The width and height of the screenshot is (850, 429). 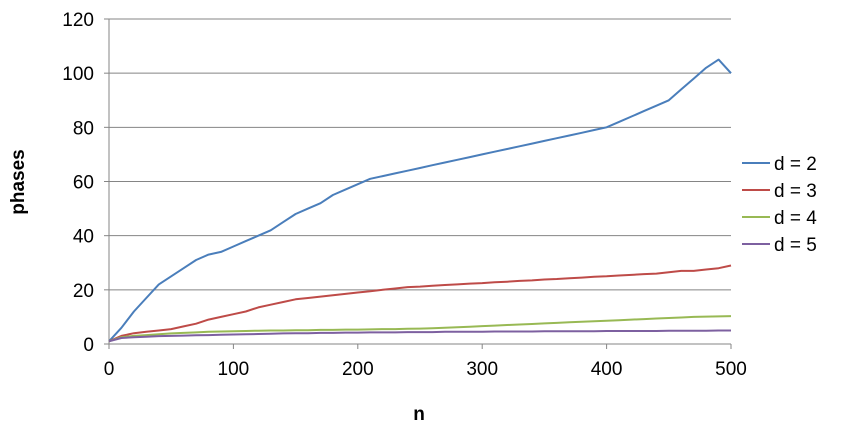 What do you see at coordinates (795, 218) in the screenshot?
I see `legend-label: d = 4` at bounding box center [795, 218].